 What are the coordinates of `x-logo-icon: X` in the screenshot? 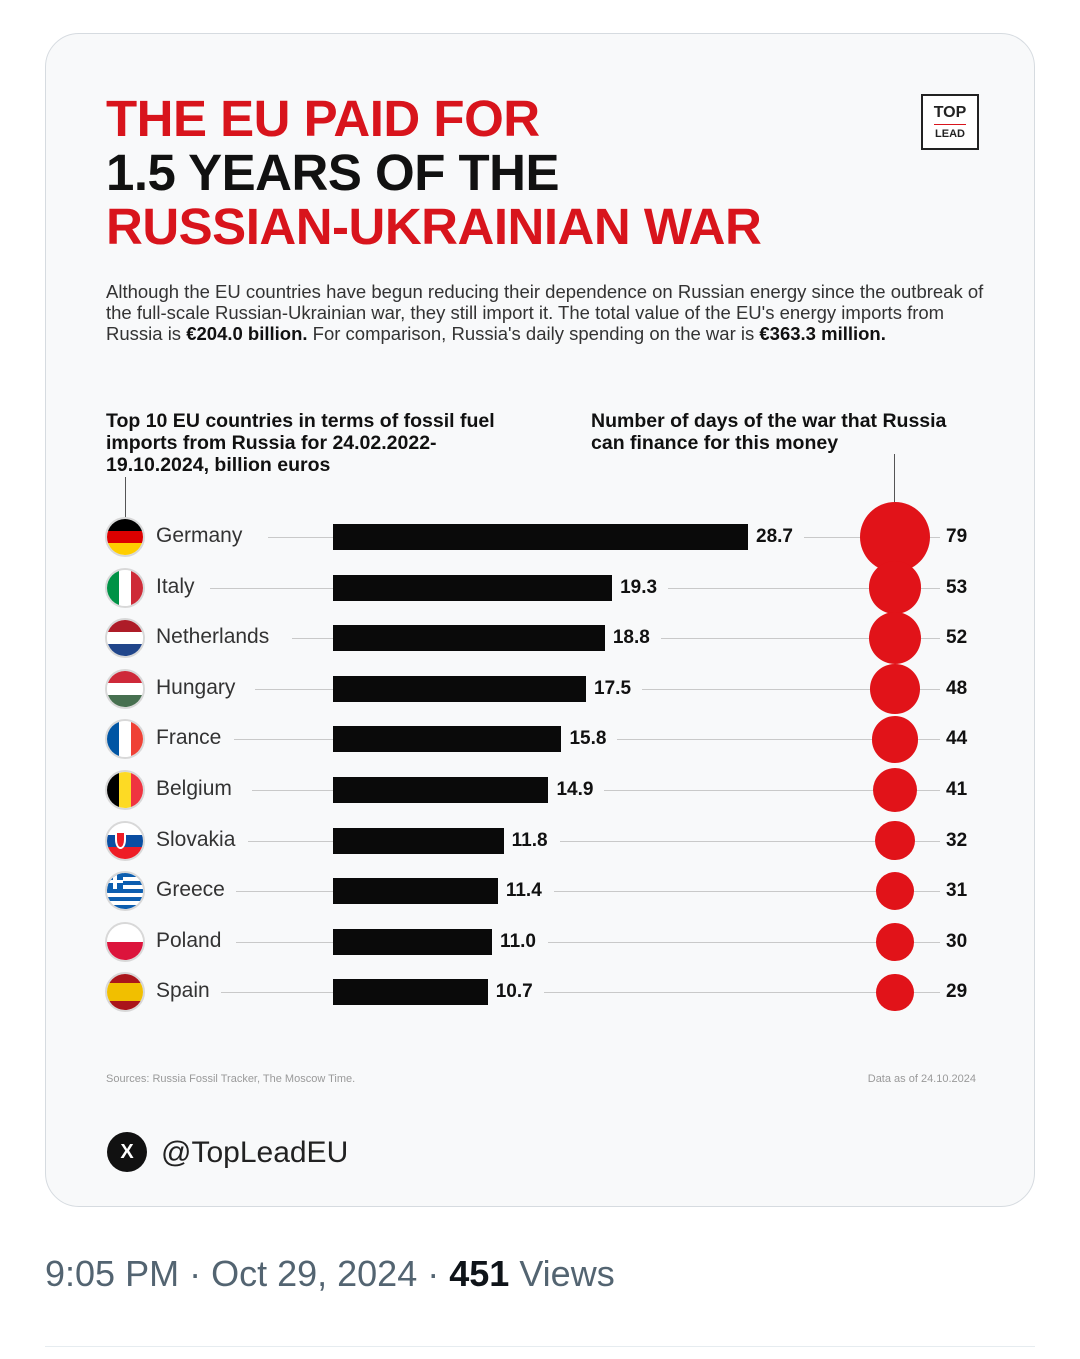 It's located at (127, 1152).